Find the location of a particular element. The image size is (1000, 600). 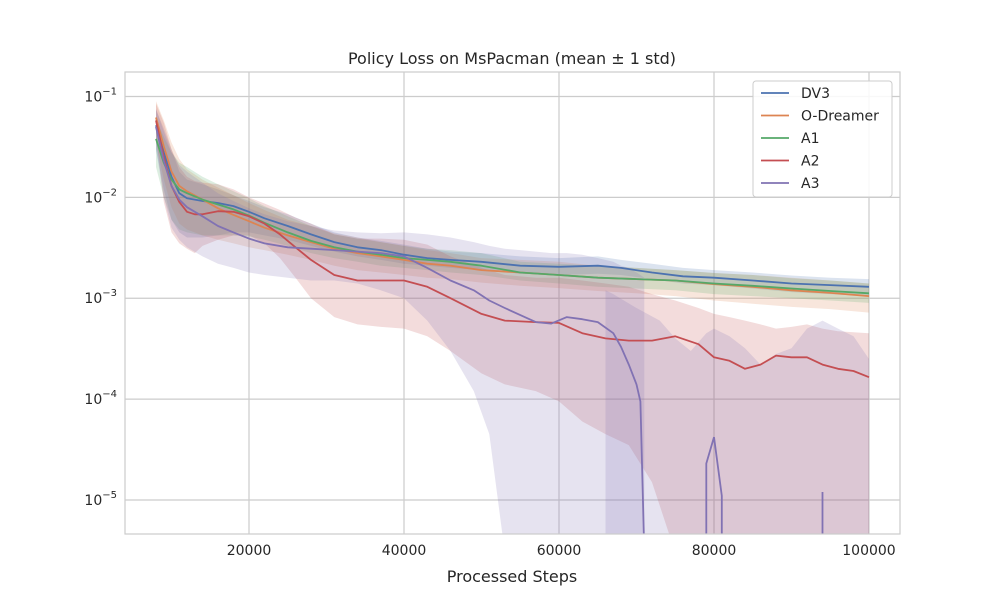

x-tick-label: 60000 is located at coordinates (559, 551).